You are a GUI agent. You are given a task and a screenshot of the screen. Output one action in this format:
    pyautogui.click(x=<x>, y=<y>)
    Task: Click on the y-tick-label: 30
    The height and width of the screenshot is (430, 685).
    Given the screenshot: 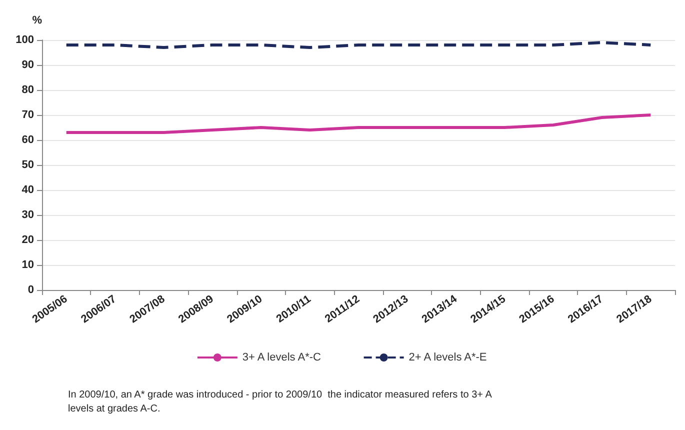 What is the action you would take?
    pyautogui.click(x=28, y=215)
    